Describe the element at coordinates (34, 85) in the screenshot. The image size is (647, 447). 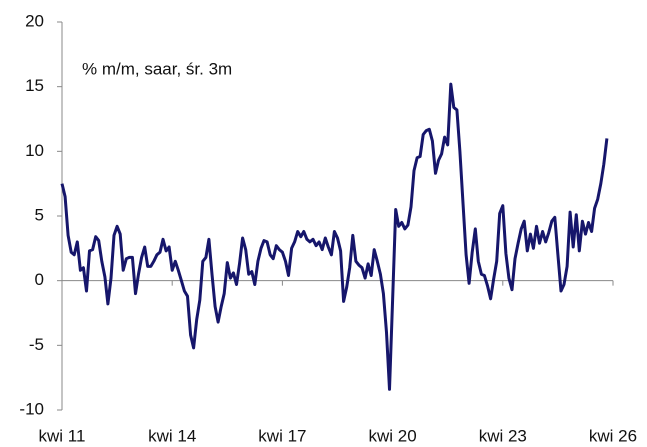
I see `y-tick-label: 15` at that location.